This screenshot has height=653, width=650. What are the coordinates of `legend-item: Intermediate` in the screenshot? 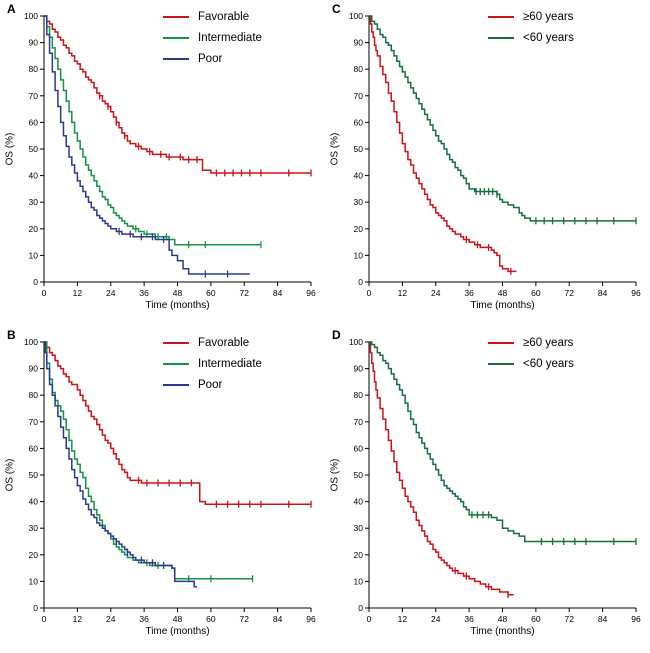 It's located at (212, 37).